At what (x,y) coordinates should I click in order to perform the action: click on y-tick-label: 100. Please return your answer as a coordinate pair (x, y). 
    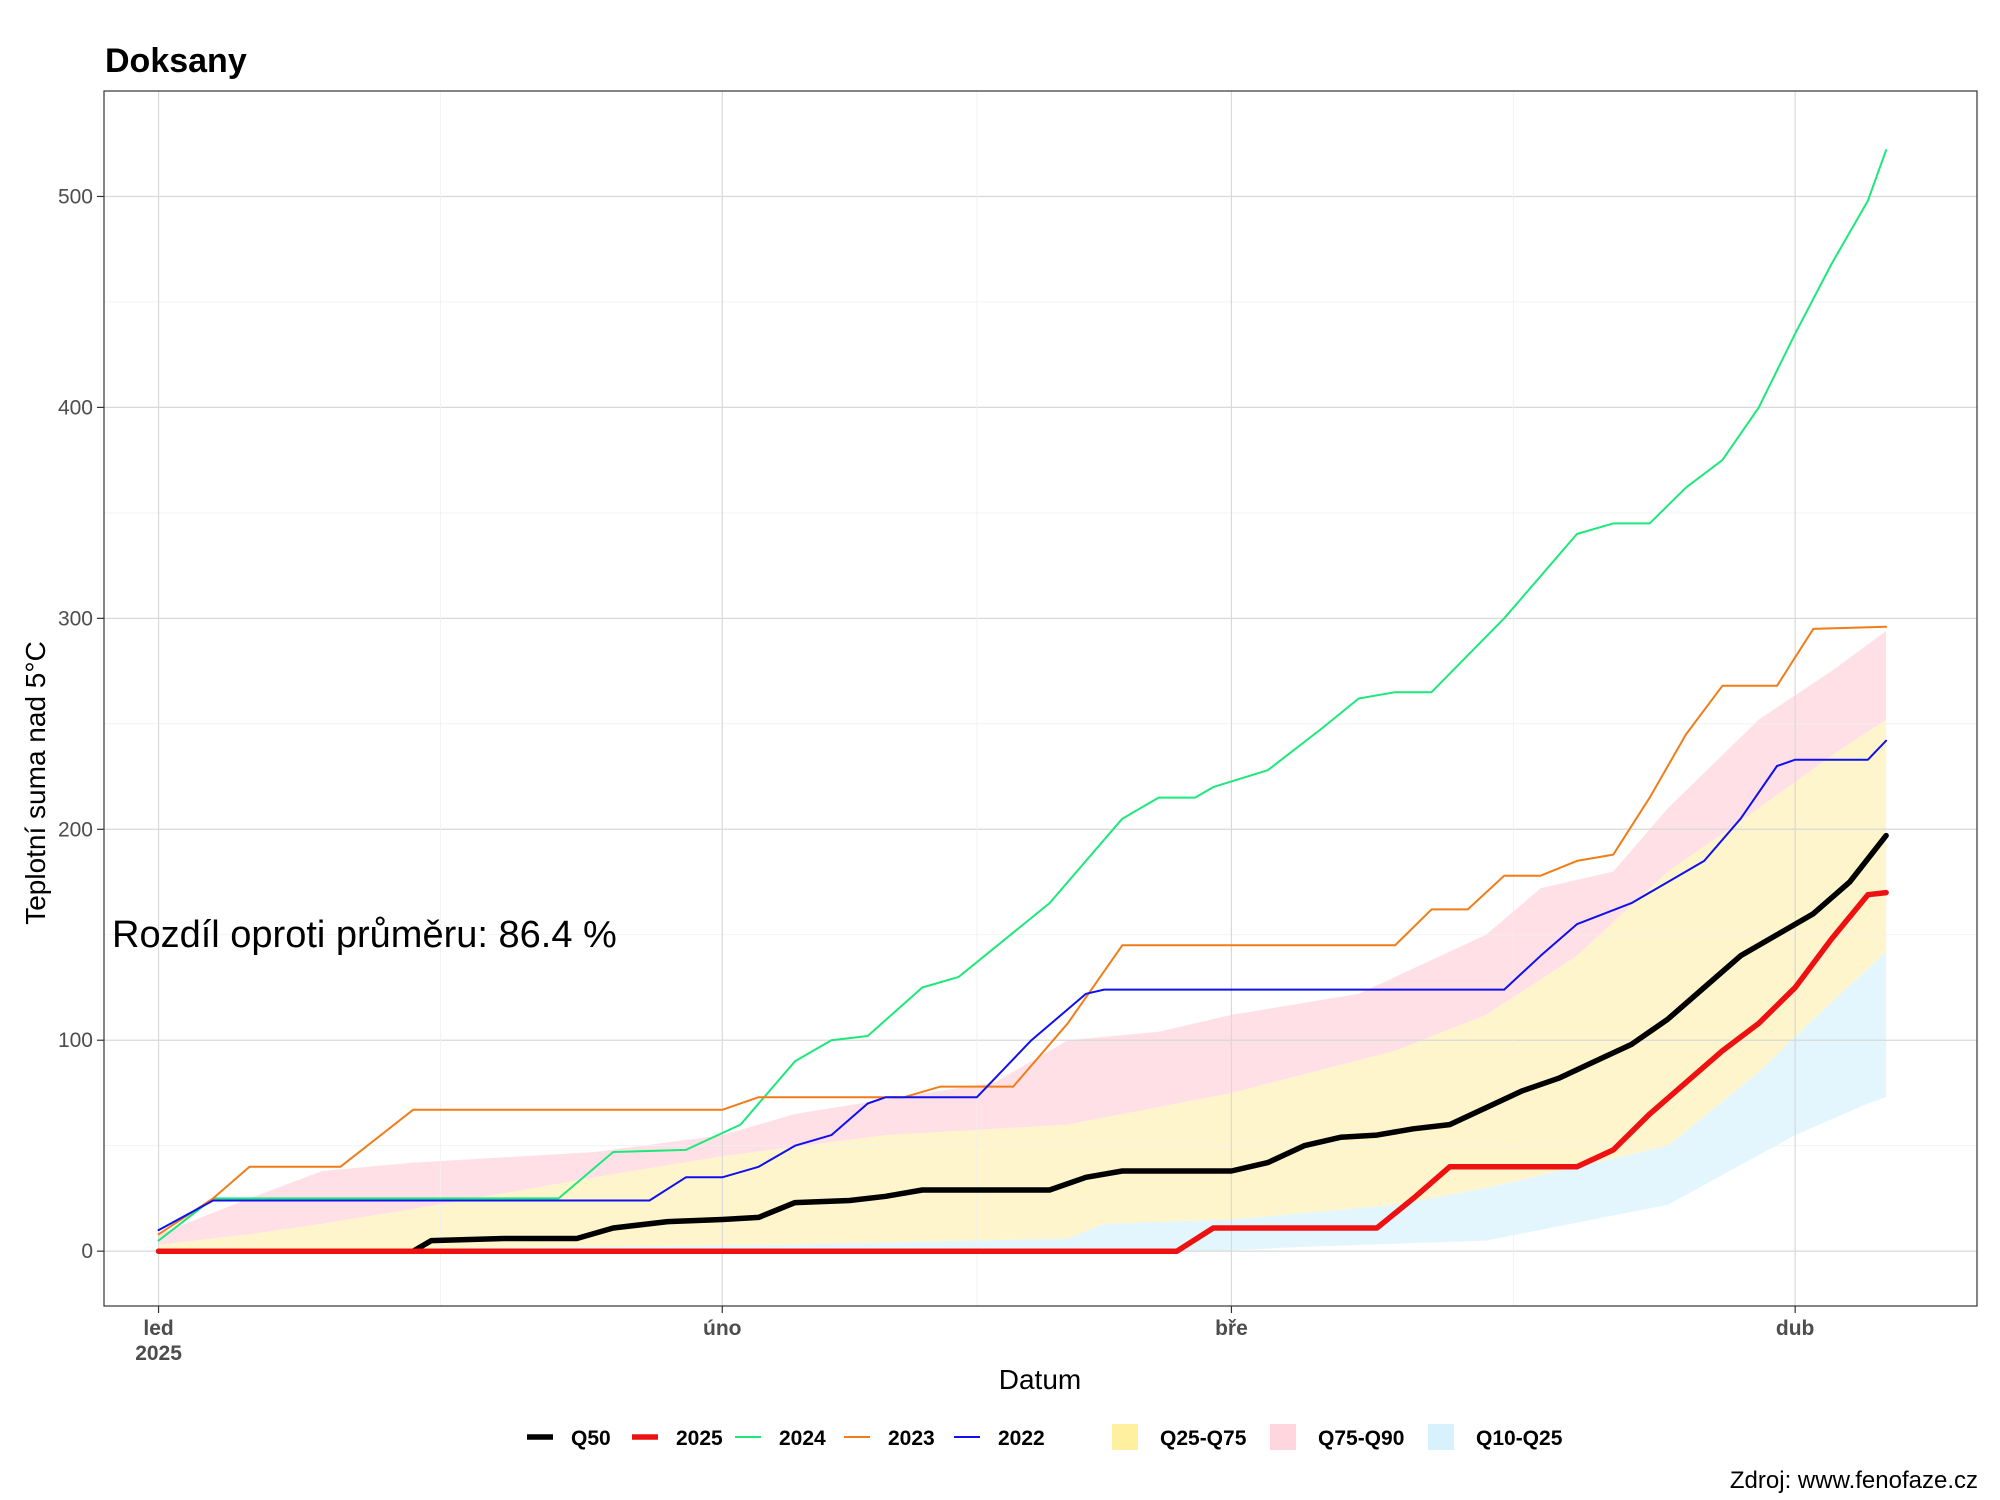
    Looking at the image, I should click on (75, 1040).